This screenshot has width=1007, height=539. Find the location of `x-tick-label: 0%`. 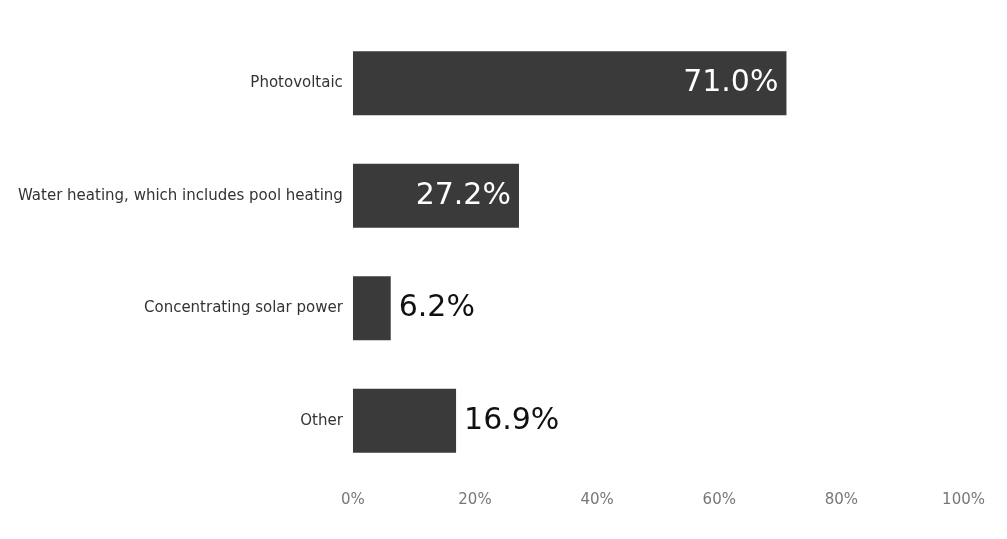

x-tick-label: 0% is located at coordinates (352, 498).